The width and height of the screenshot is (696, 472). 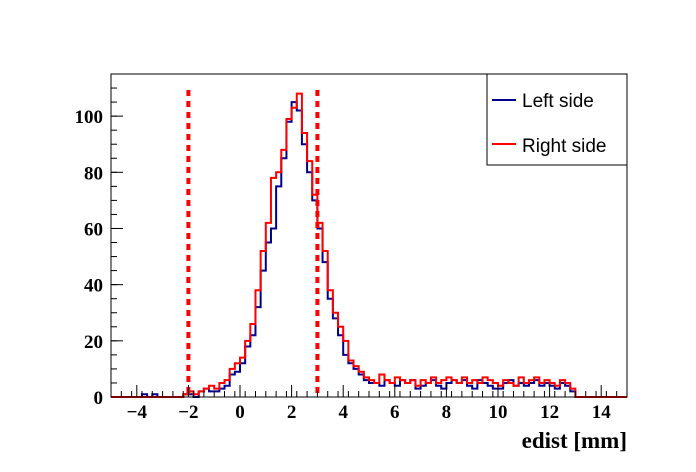 What do you see at coordinates (93, 342) in the screenshot?
I see `y-tick-label: 20` at bounding box center [93, 342].